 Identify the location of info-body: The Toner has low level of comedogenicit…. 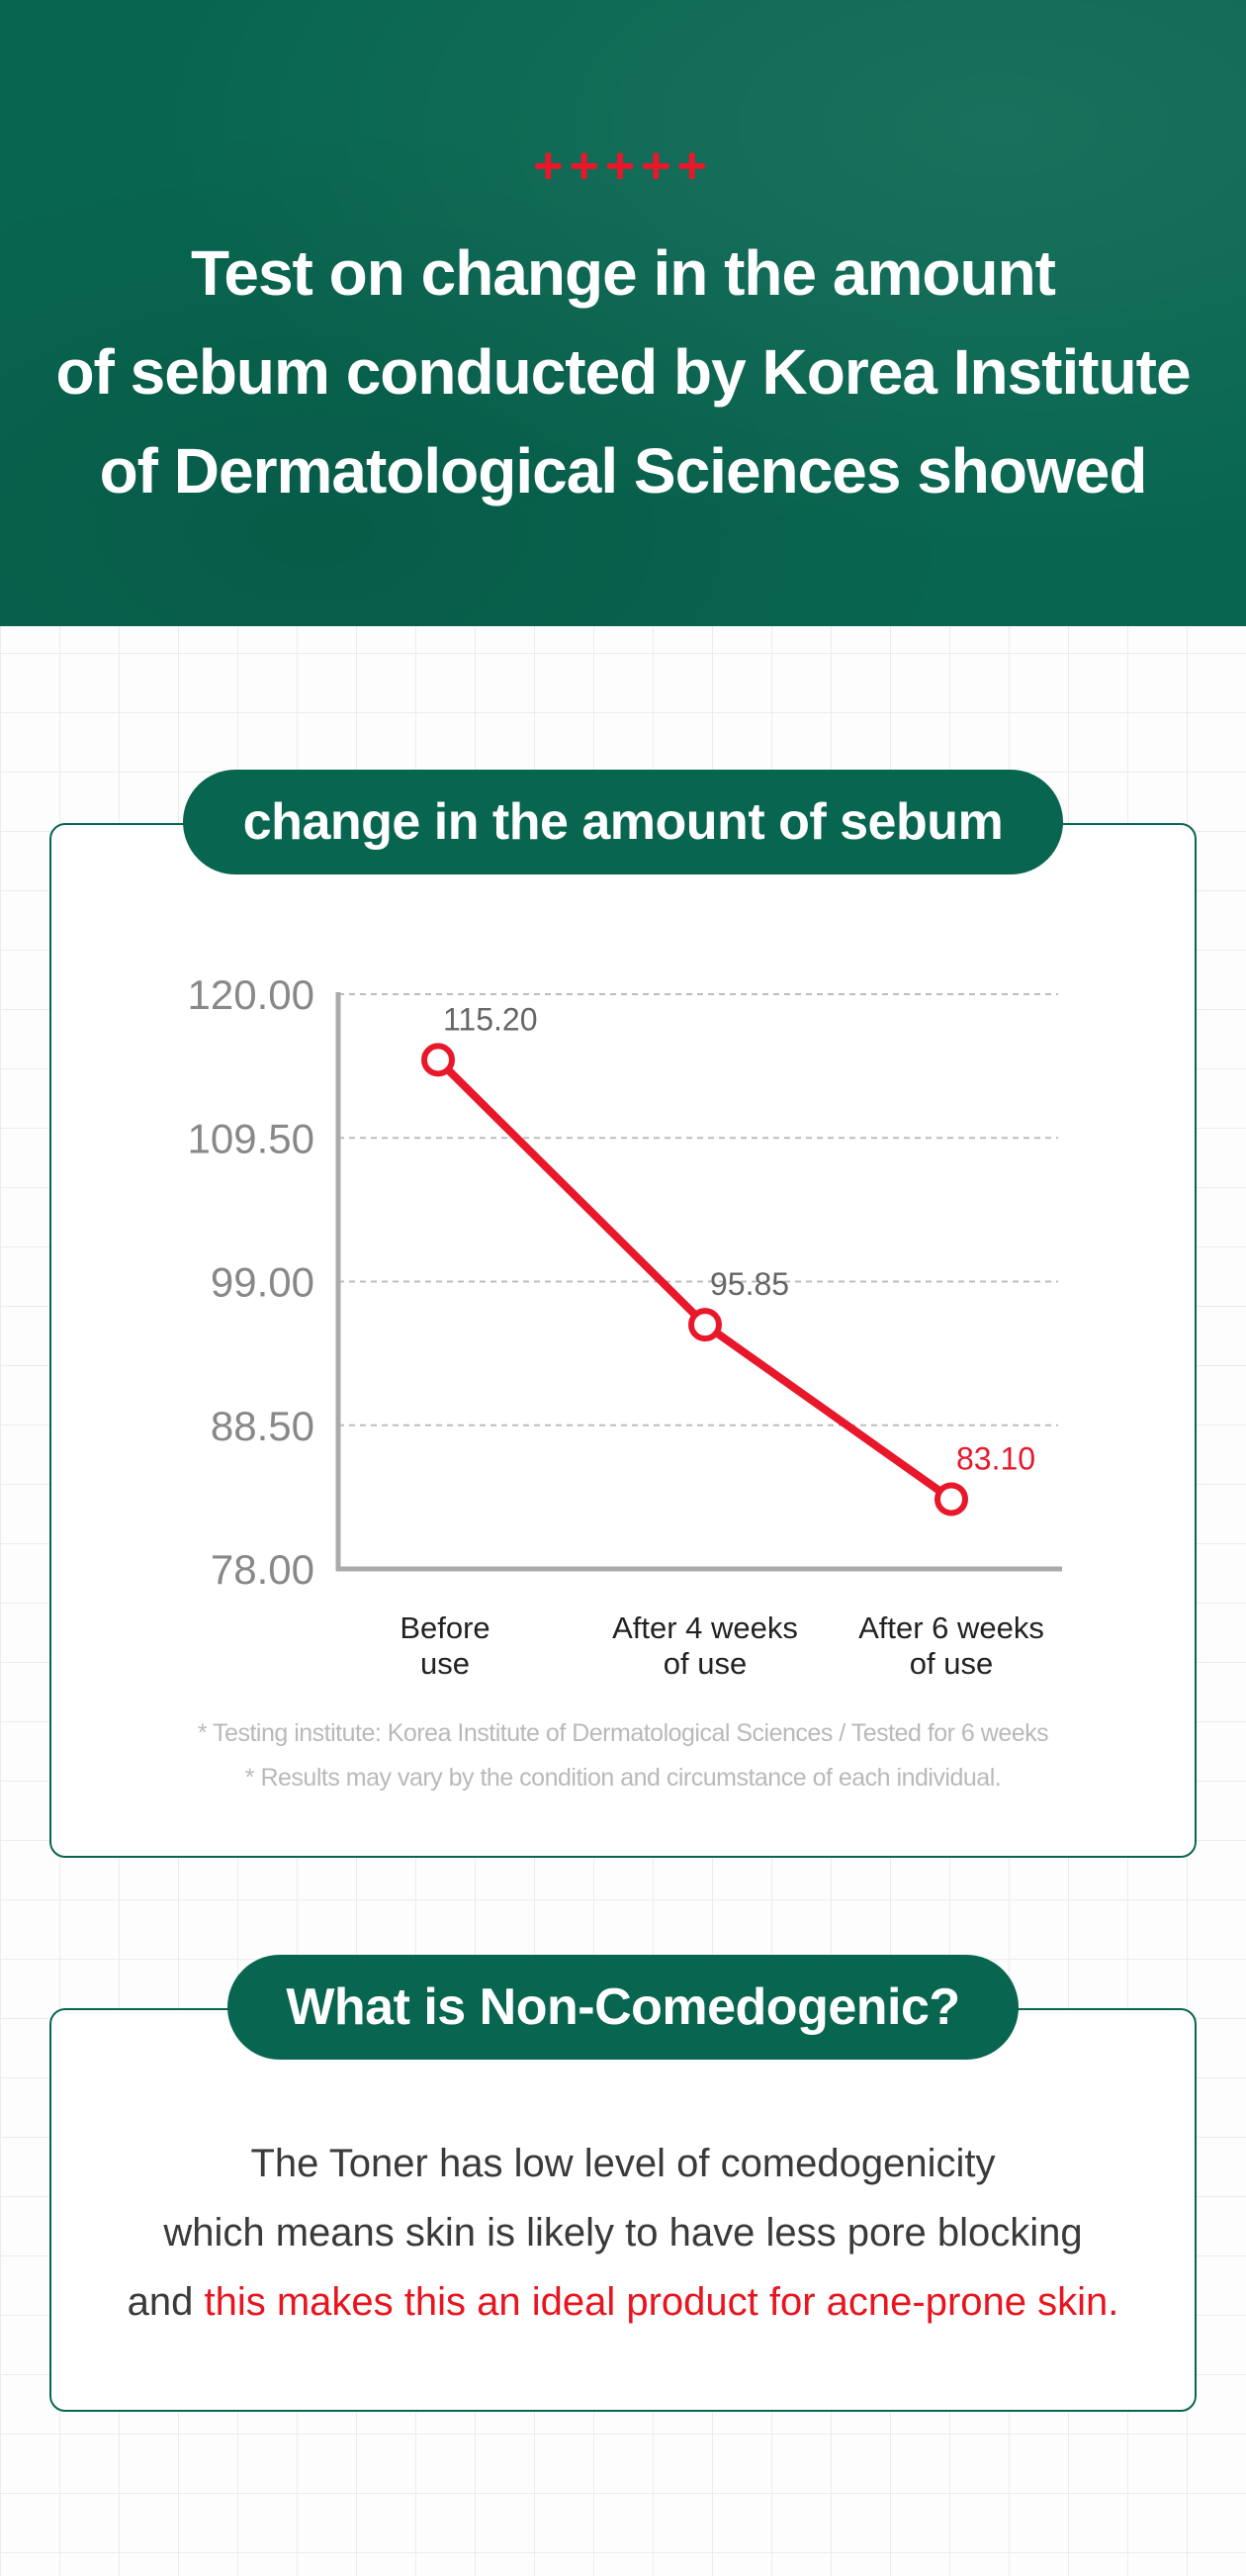
(623, 2233).